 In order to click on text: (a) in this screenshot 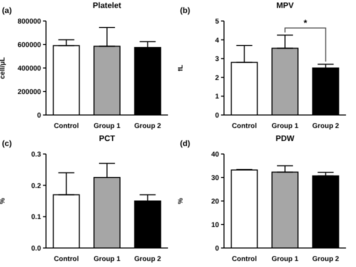, I will do `click(7, 10)`.